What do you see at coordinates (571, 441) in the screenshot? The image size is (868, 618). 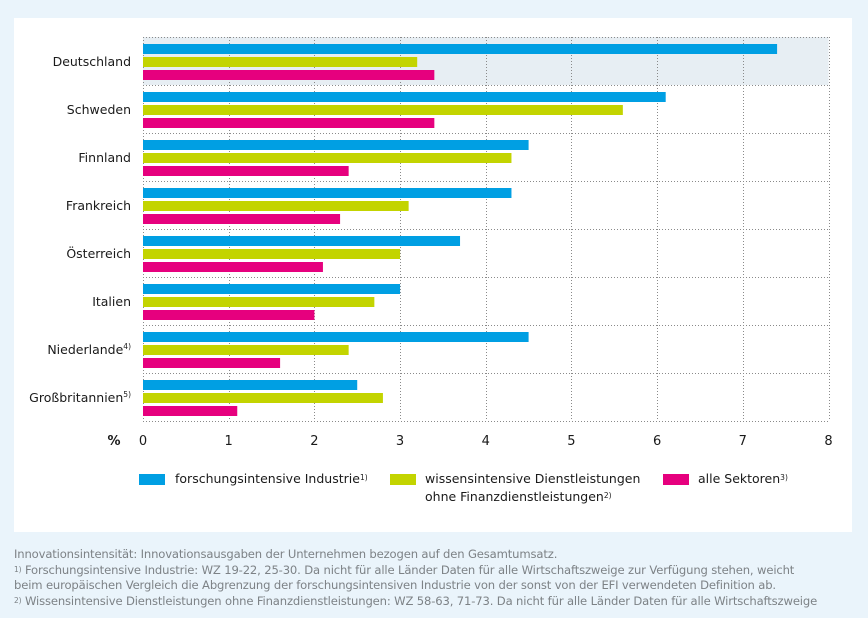 I see `x-tick-label: 5` at bounding box center [571, 441].